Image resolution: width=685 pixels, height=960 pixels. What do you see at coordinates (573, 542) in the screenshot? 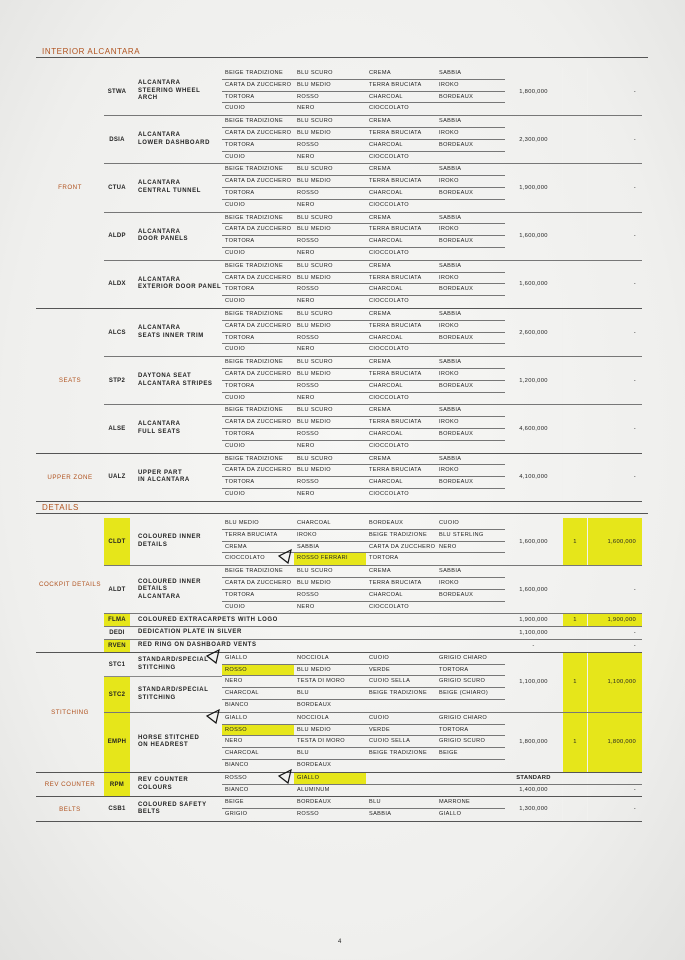
I see `price-columns: 1,600,000 1 1,600,000` at bounding box center [573, 542].